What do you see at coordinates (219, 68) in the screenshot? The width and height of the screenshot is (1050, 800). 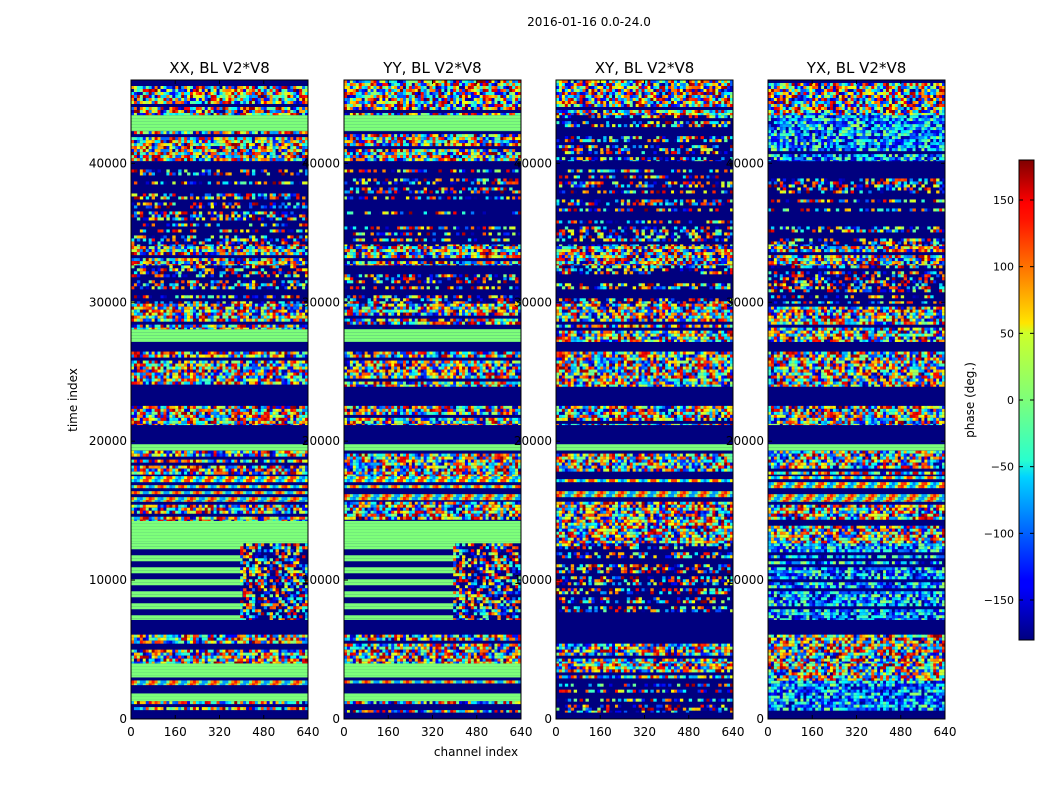 I see `panel-title: XX, BL V2*V8` at bounding box center [219, 68].